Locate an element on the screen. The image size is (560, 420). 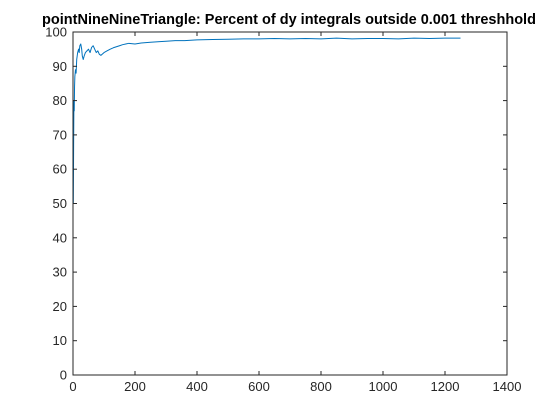
y-tick-label: 60 is located at coordinates (60, 169).